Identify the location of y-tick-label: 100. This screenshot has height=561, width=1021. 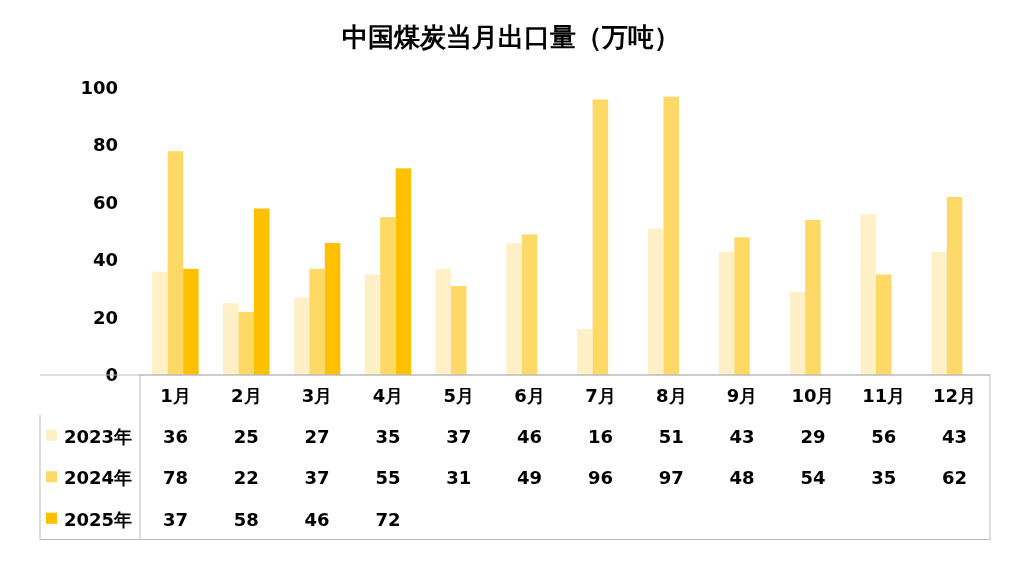
(99, 87).